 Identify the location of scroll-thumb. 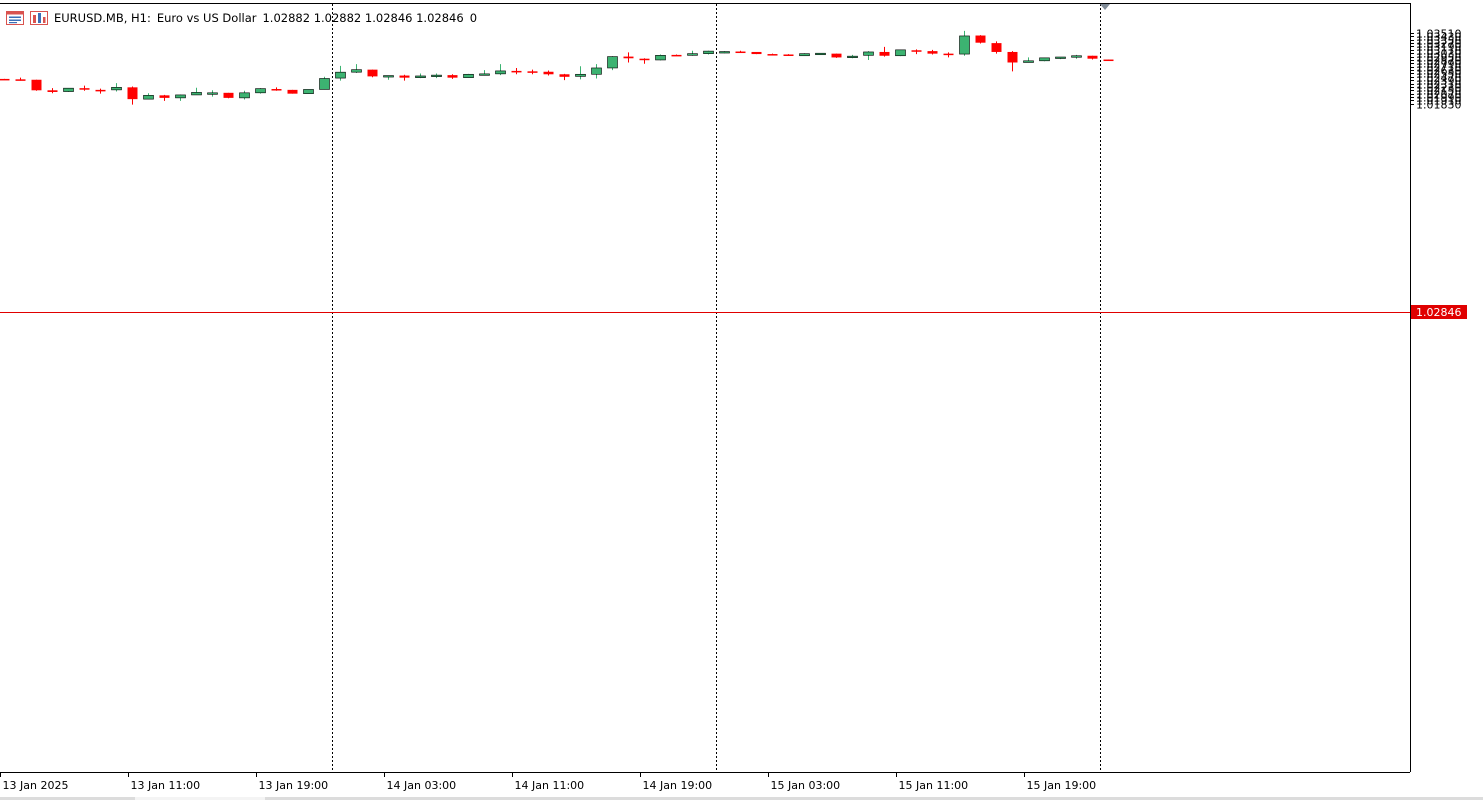
(200, 798).